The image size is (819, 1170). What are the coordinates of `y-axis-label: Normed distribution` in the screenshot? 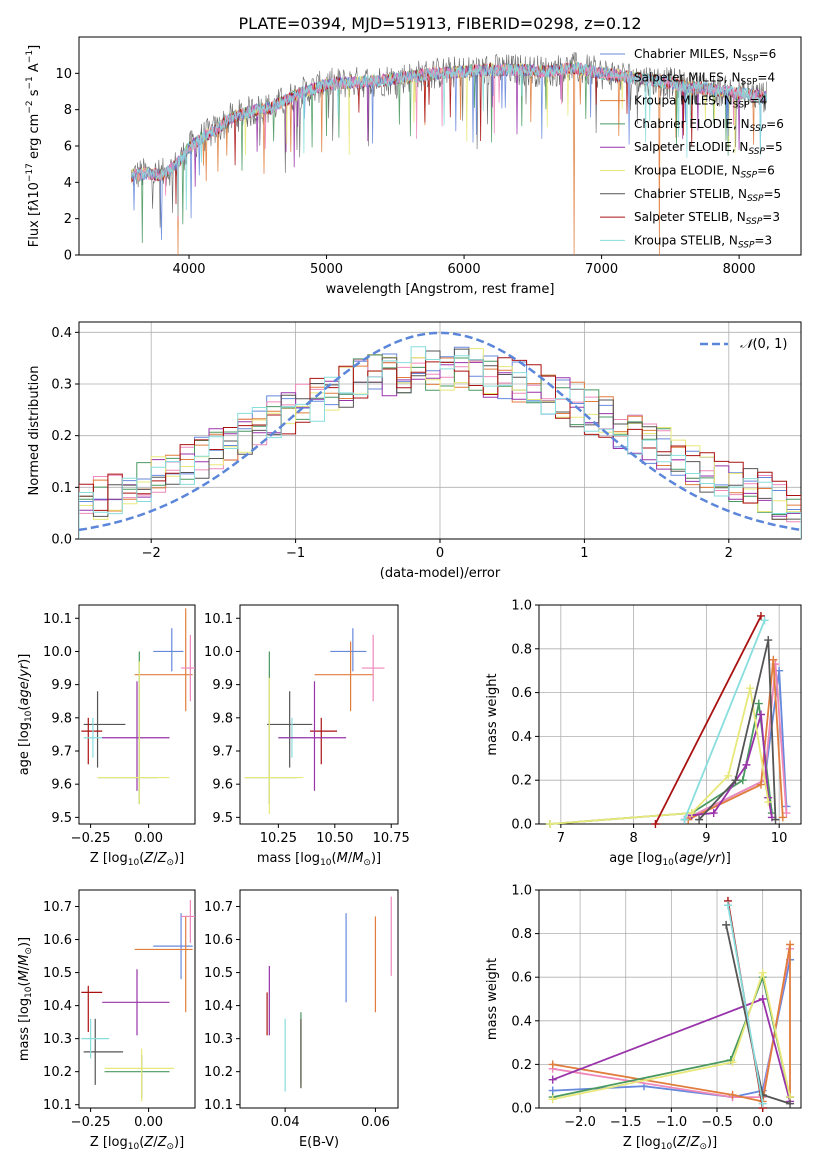 It's located at (34, 431).